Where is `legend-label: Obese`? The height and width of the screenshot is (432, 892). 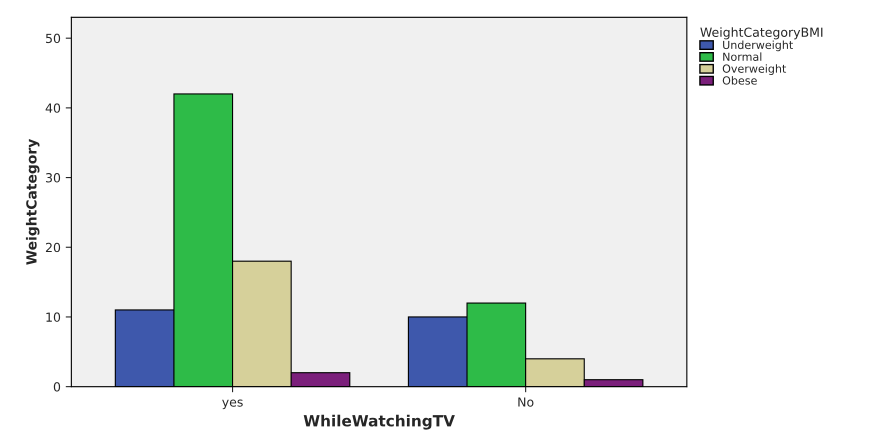
legend-label: Obese is located at coordinates (739, 80).